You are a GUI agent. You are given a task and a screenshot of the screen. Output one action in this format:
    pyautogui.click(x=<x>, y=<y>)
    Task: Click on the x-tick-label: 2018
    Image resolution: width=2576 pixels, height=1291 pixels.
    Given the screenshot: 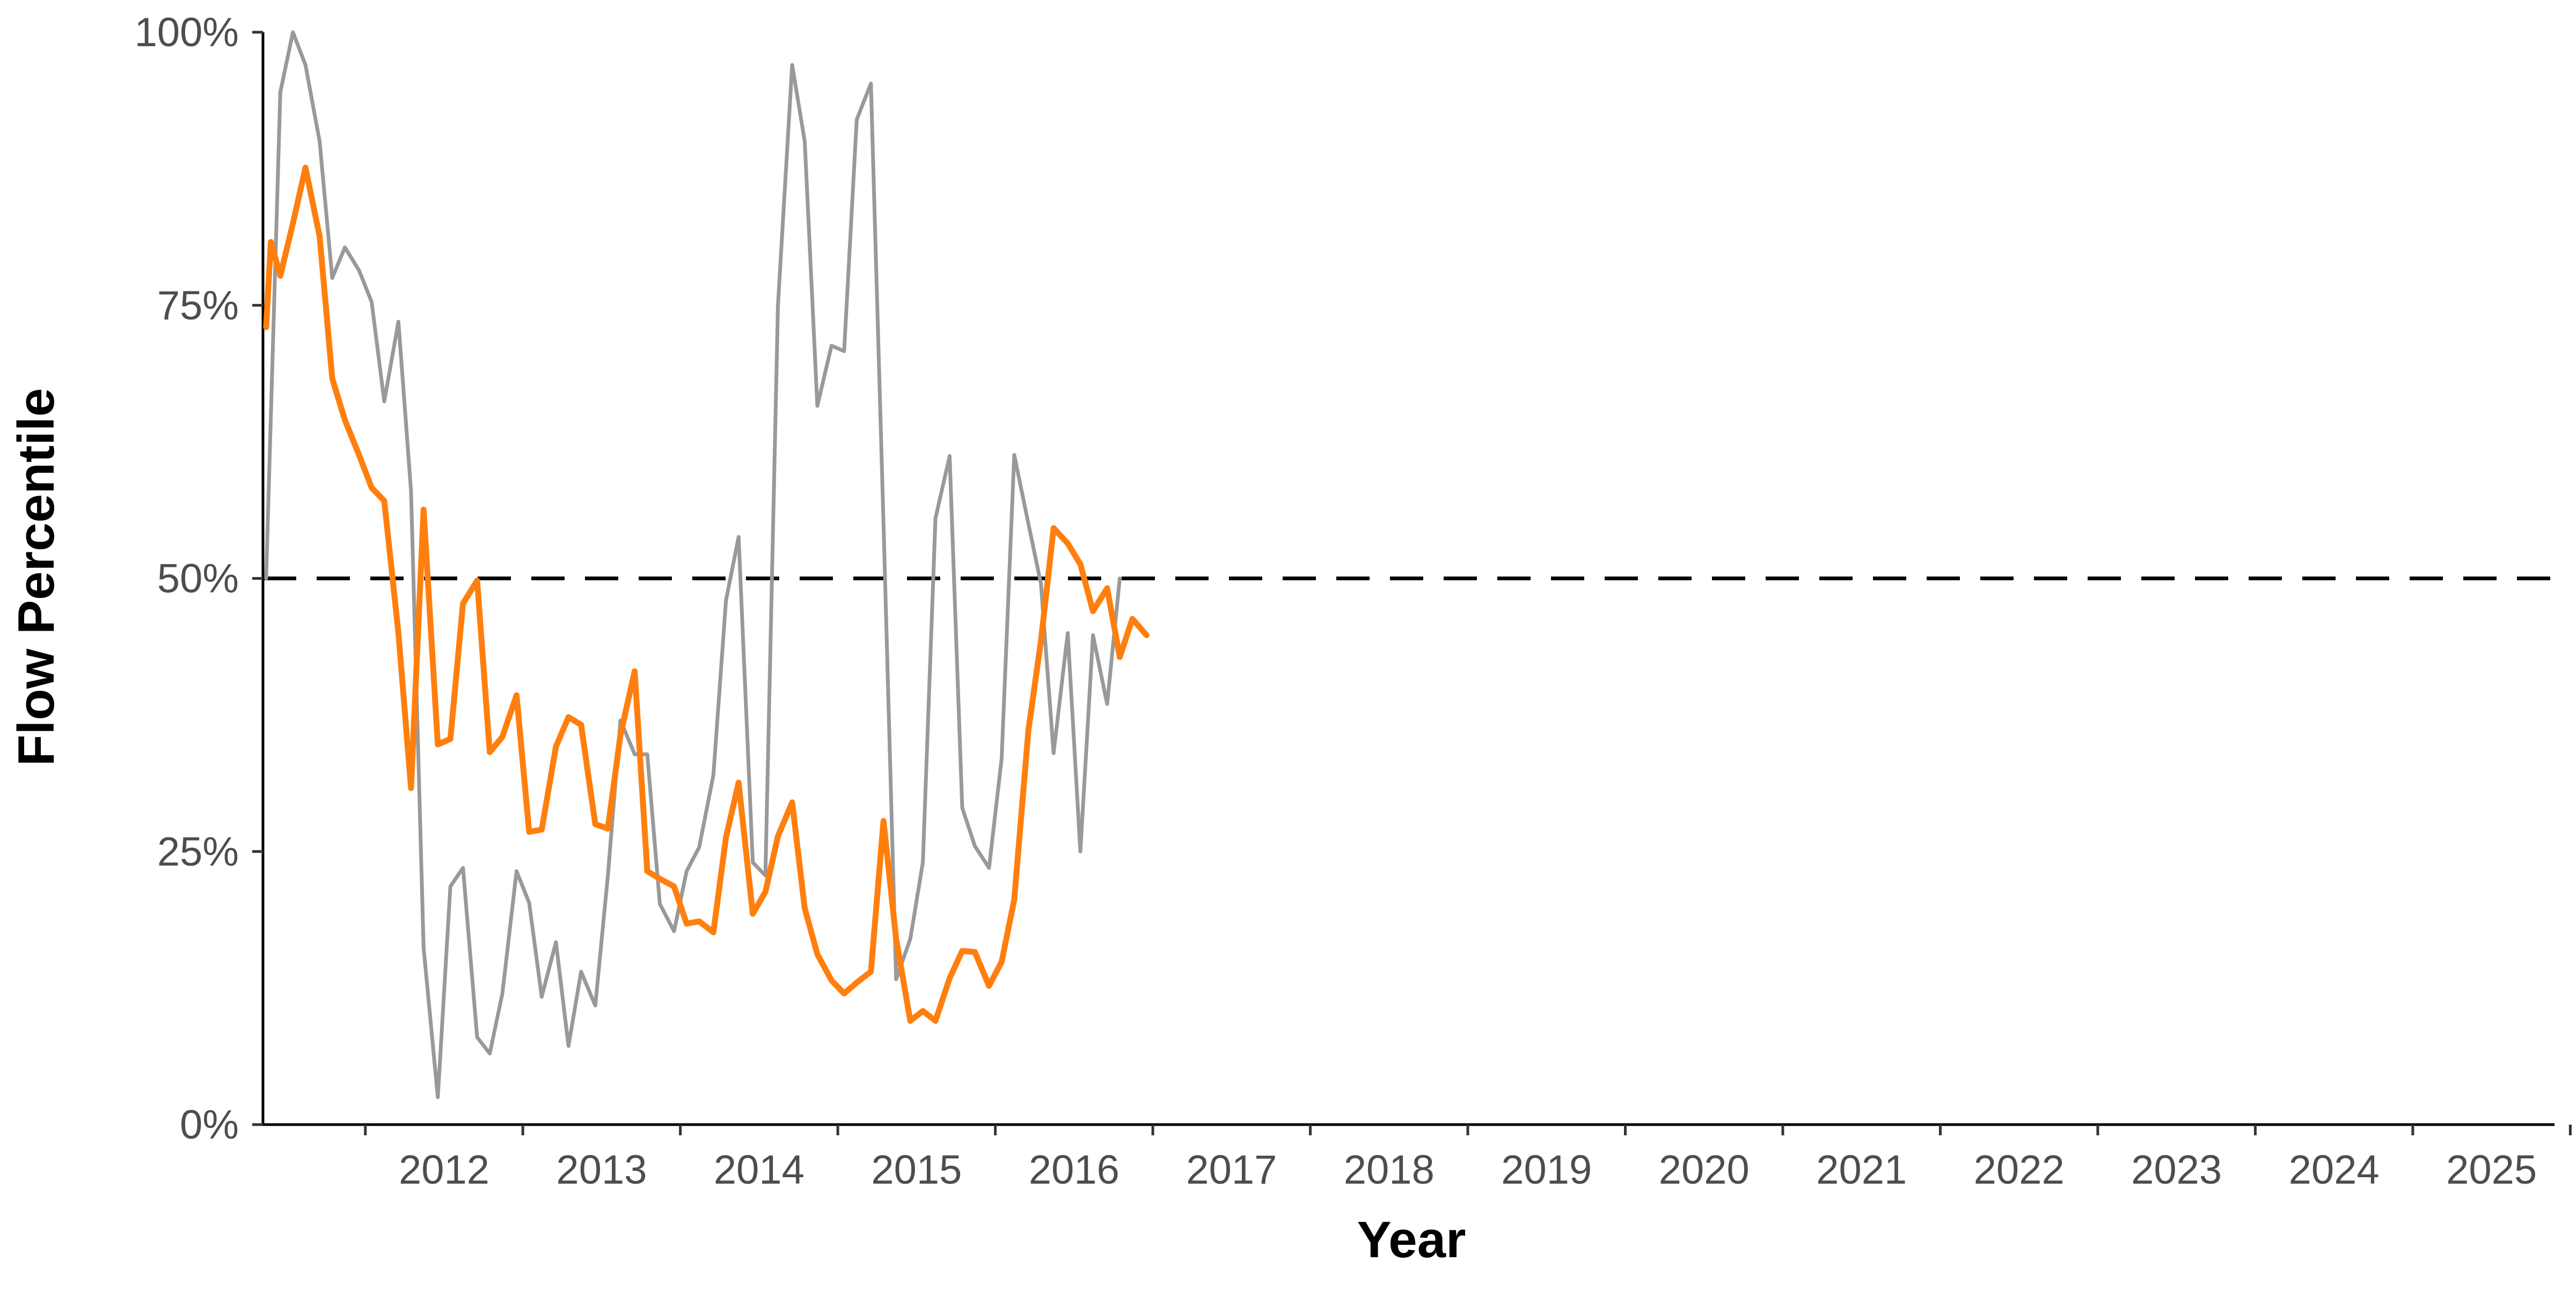 What is the action you would take?
    pyautogui.click(x=1389, y=1170)
    